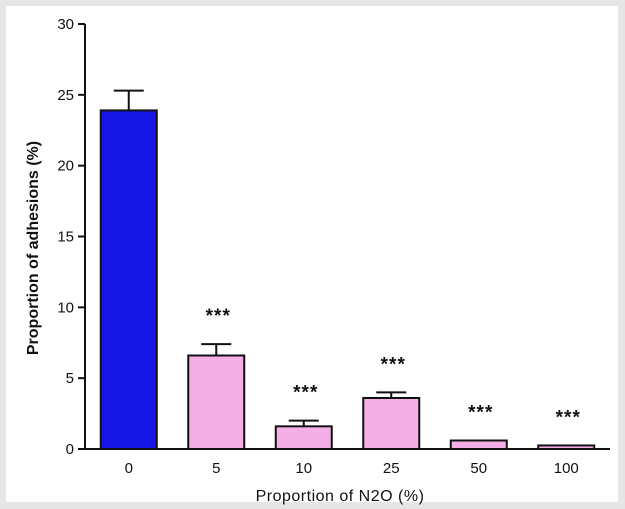 The image size is (625, 509). What do you see at coordinates (65, 95) in the screenshot?
I see `y-tick-label: 25` at bounding box center [65, 95].